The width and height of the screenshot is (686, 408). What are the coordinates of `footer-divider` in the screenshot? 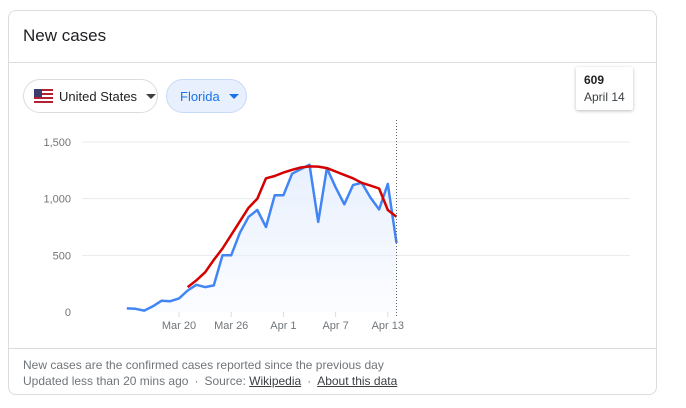 It's located at (332, 348).